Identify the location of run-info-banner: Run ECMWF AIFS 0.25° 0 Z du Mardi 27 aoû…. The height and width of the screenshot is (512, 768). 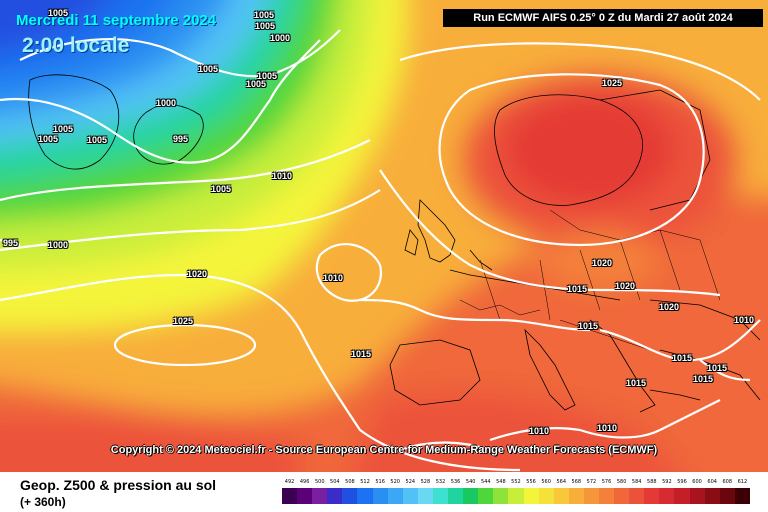
(603, 18).